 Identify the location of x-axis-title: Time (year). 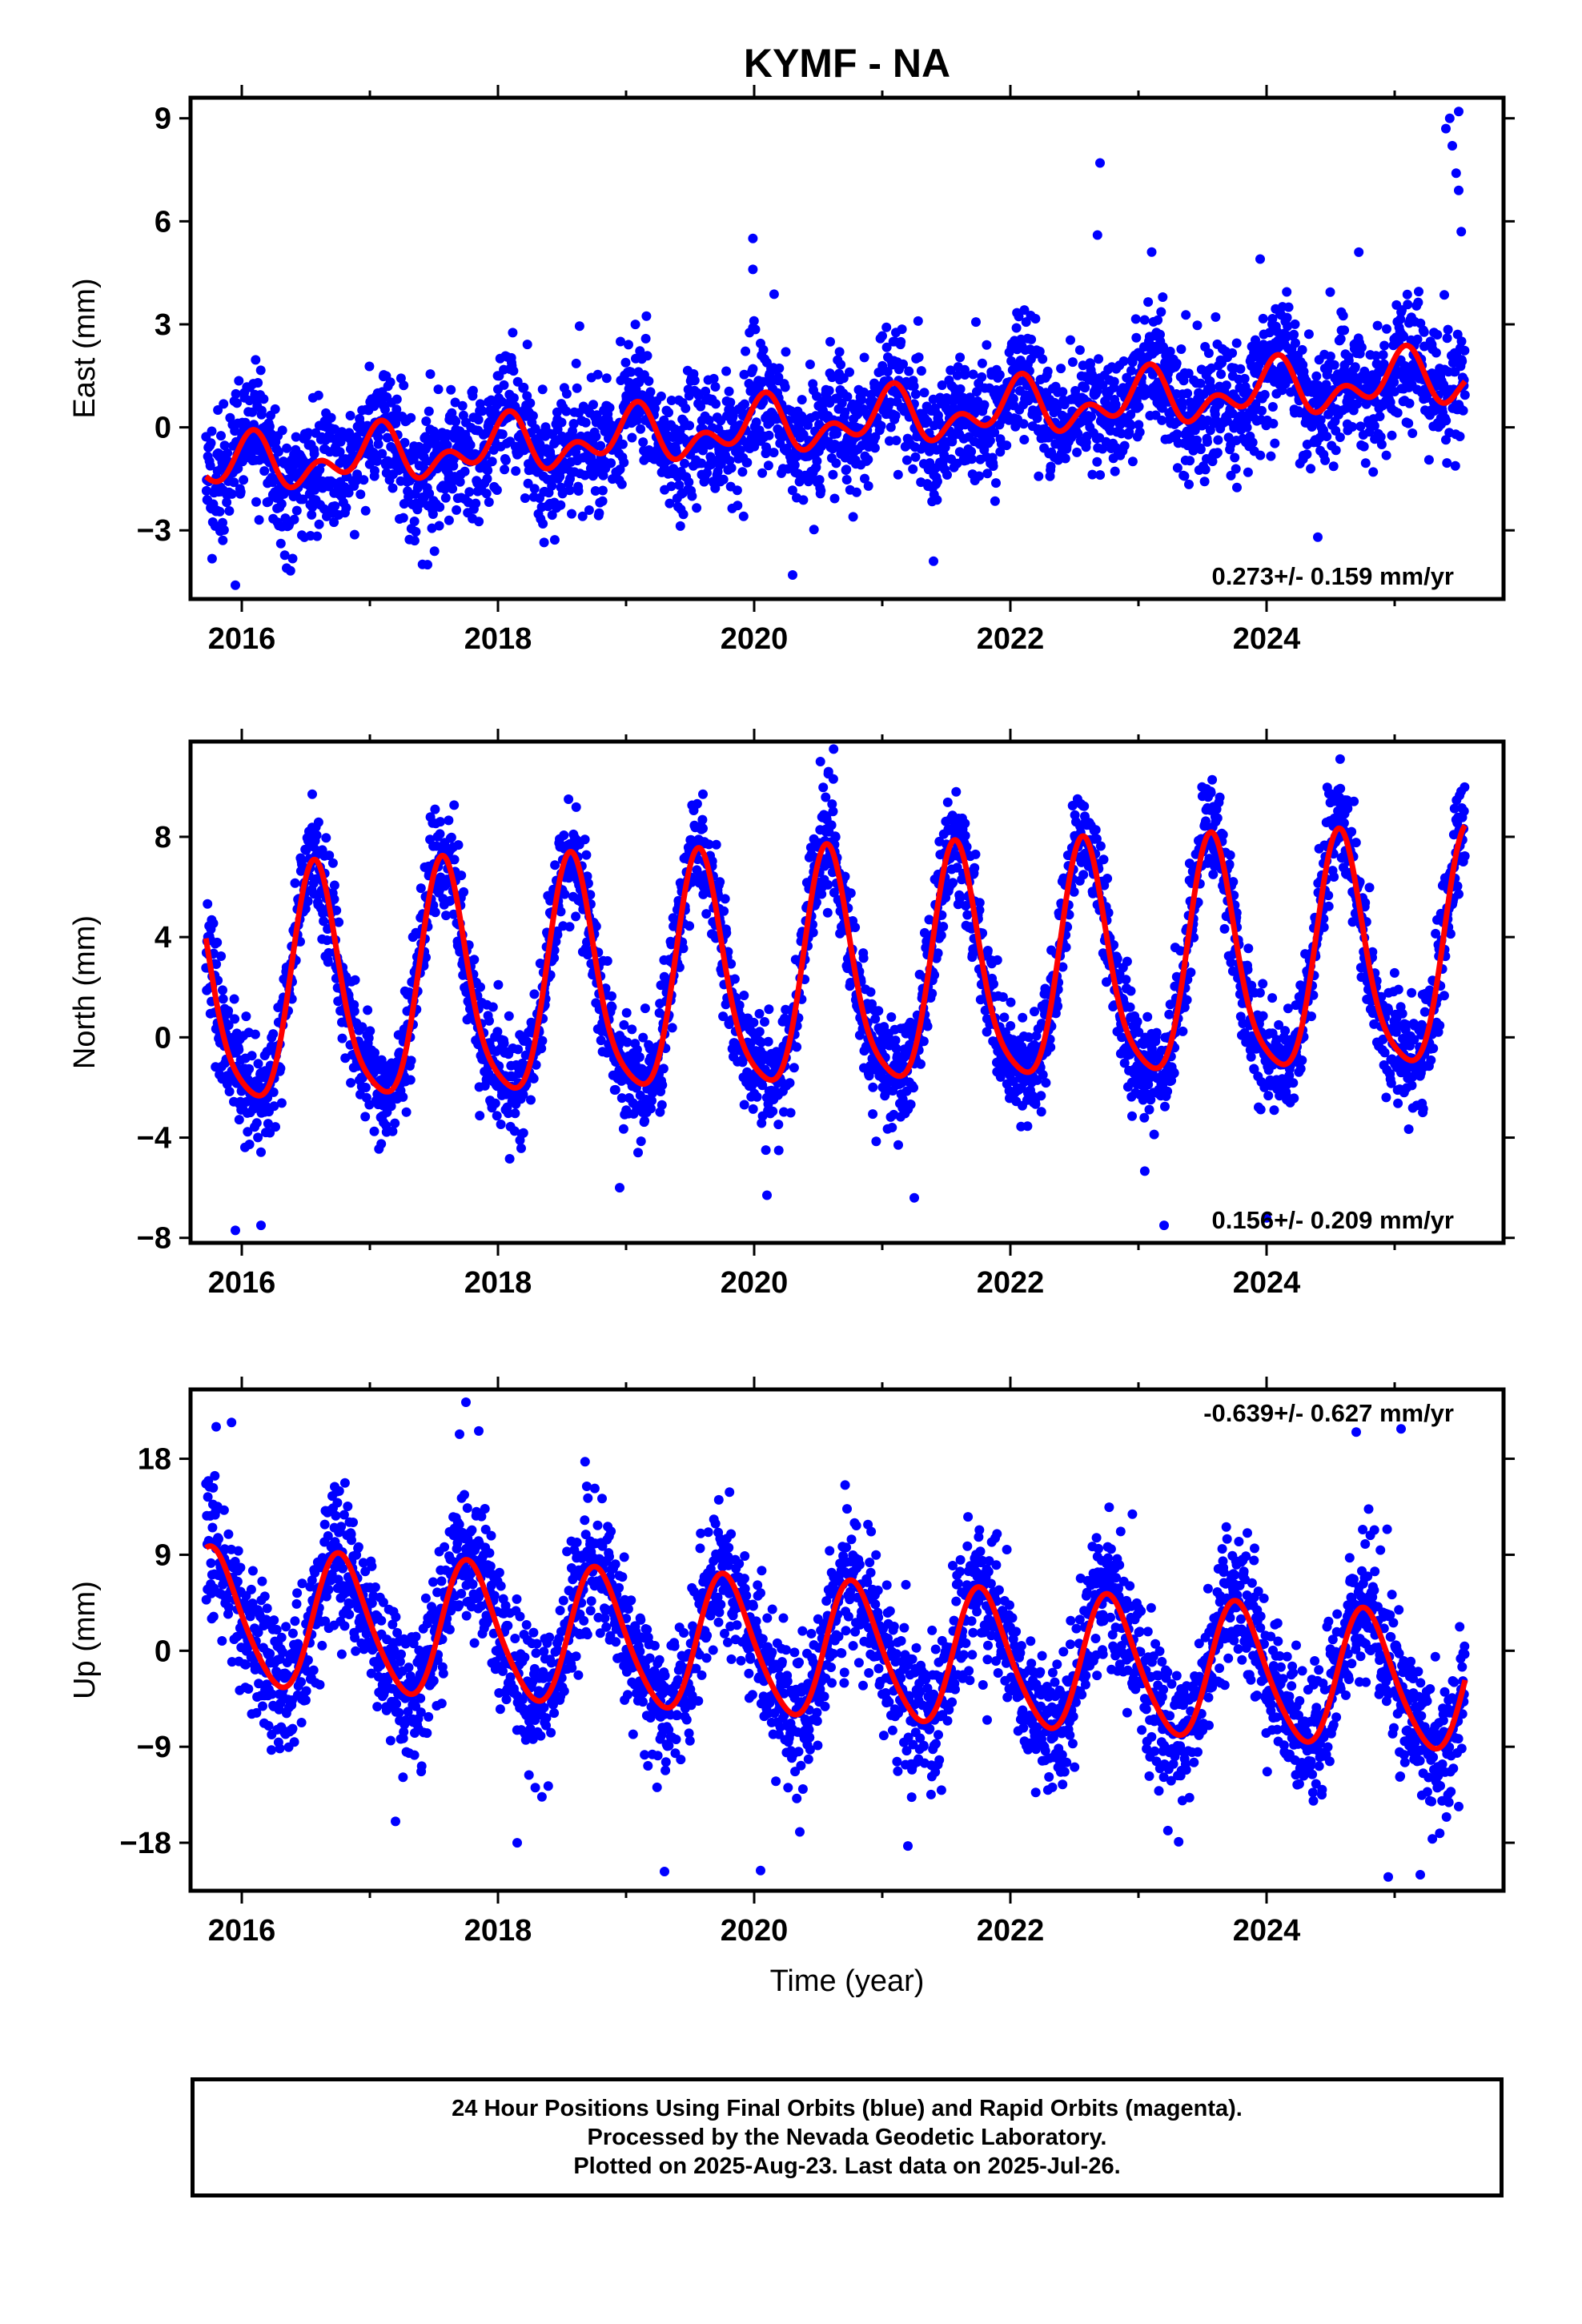
(847, 1981).